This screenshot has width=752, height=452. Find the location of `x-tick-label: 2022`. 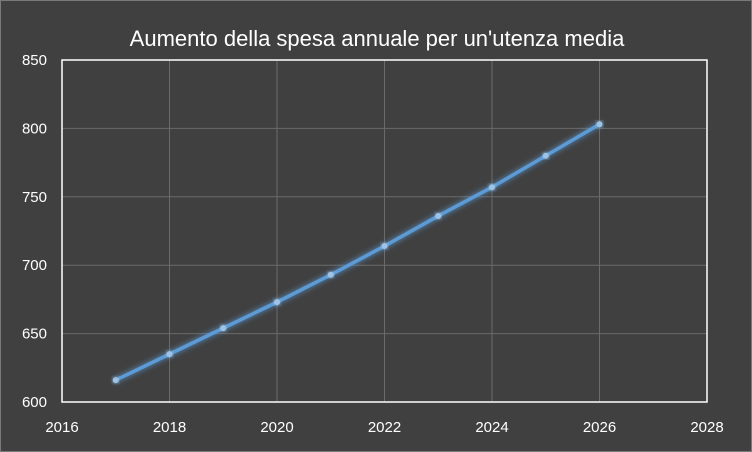

x-tick-label: 2022 is located at coordinates (384, 427).